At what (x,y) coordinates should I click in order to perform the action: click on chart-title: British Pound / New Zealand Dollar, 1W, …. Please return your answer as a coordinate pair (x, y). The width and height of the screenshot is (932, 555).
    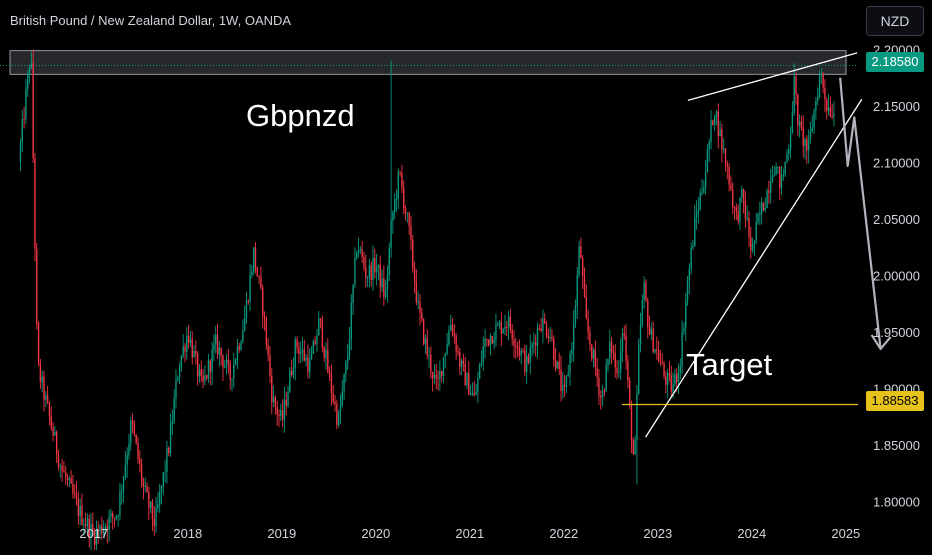
    Looking at the image, I should click on (151, 20).